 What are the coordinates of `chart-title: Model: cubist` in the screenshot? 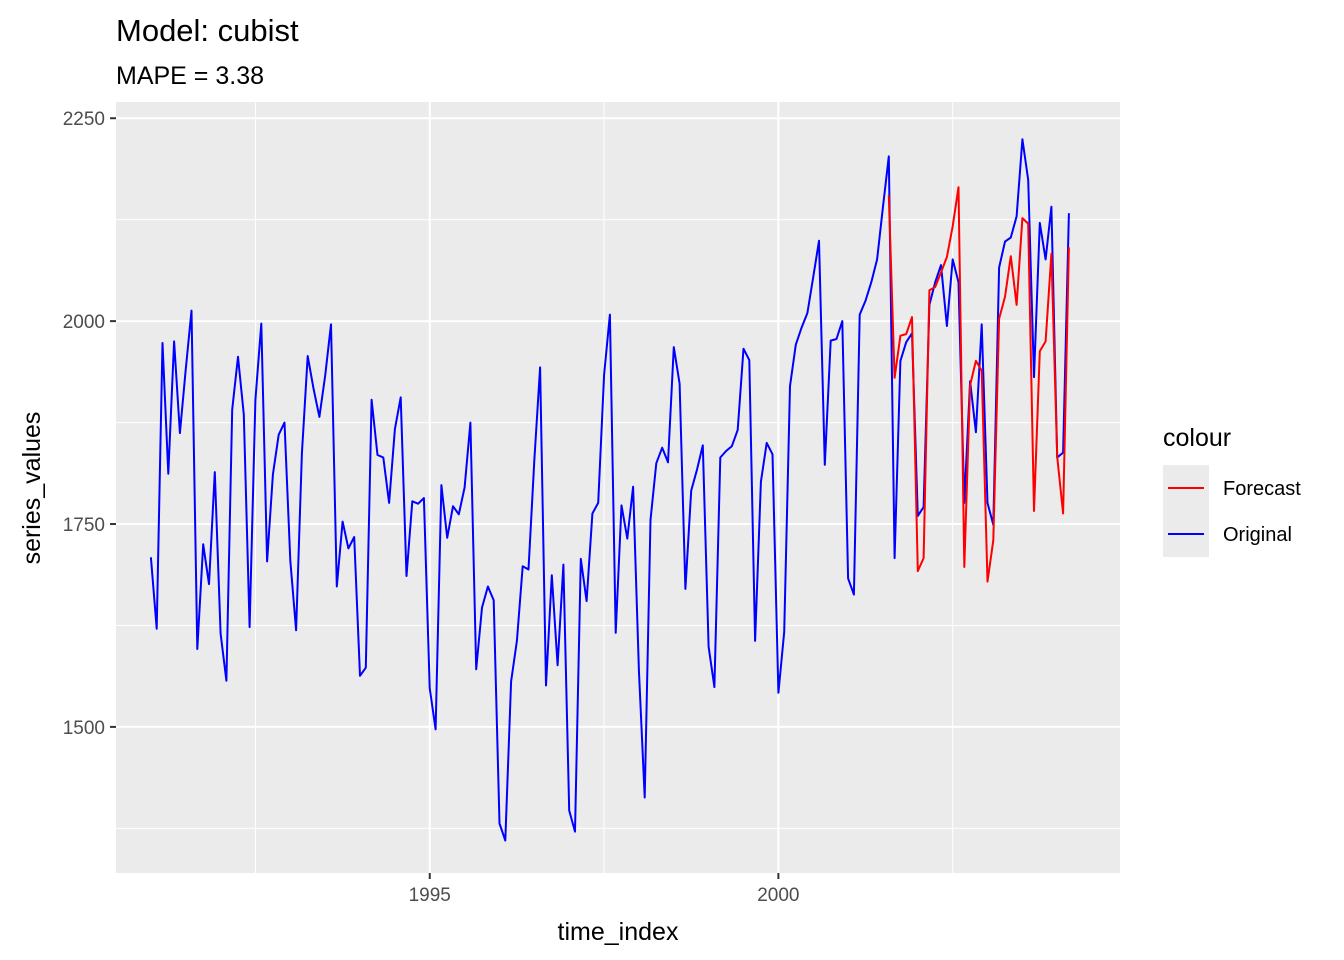 It's located at (207, 30).